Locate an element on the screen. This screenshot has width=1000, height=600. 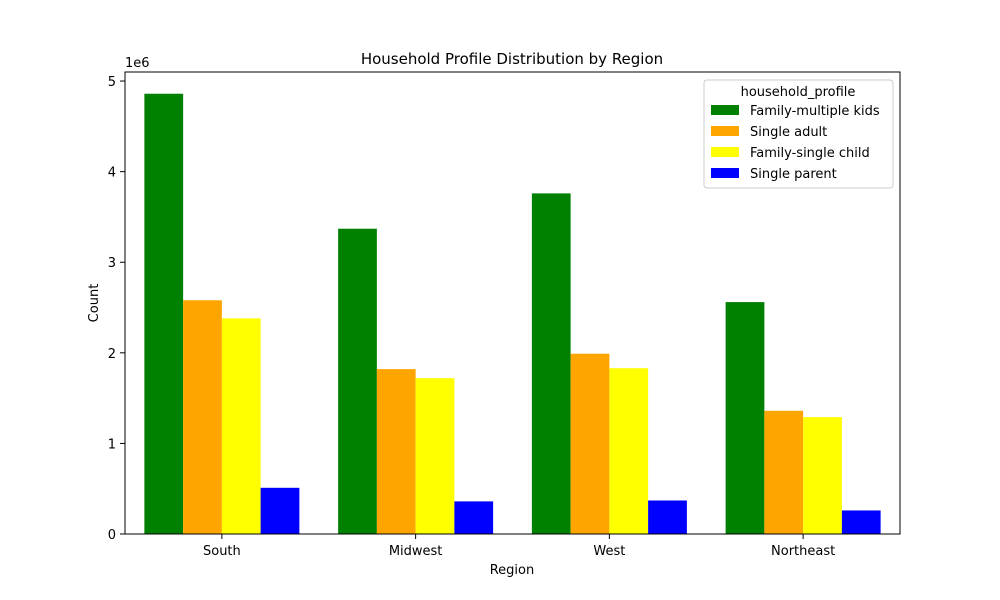
bar-single-adult-midwest is located at coordinates (396, 451).